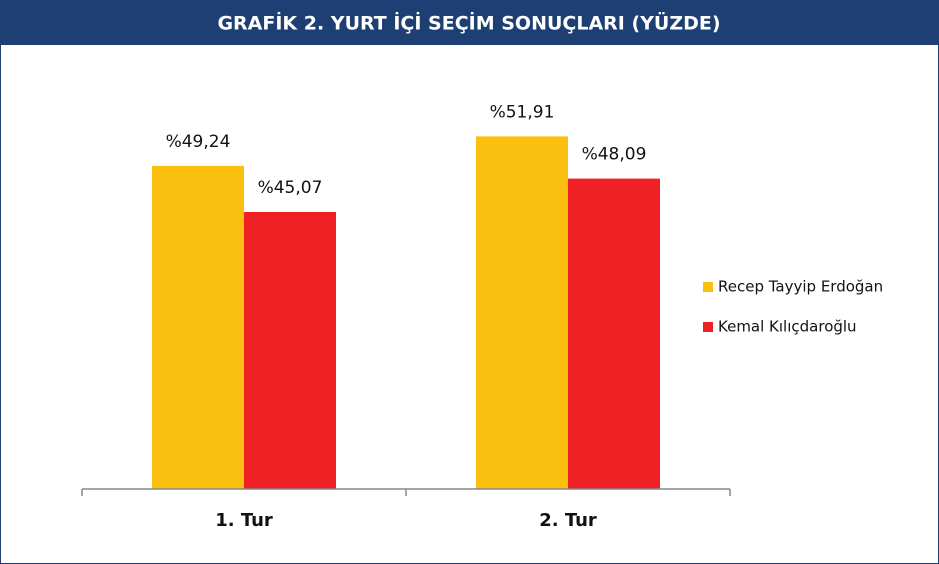  I want to click on data-label: %48,09, so click(614, 155).